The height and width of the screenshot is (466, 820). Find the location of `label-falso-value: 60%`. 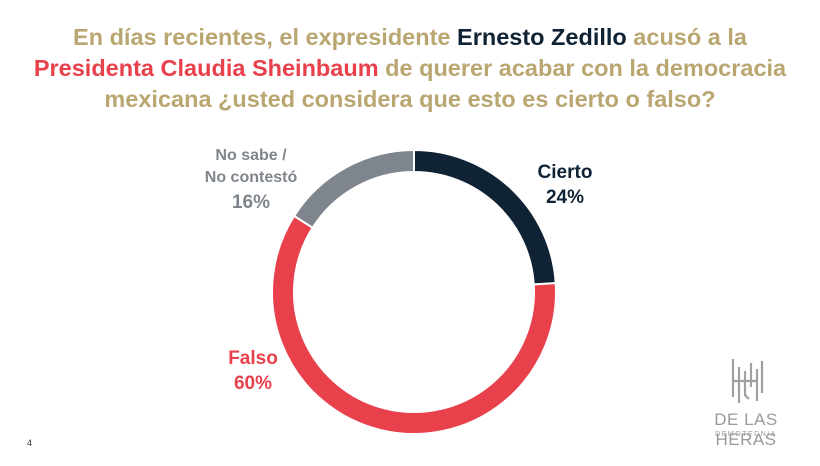

label-falso-value: 60% is located at coordinates (253, 383).